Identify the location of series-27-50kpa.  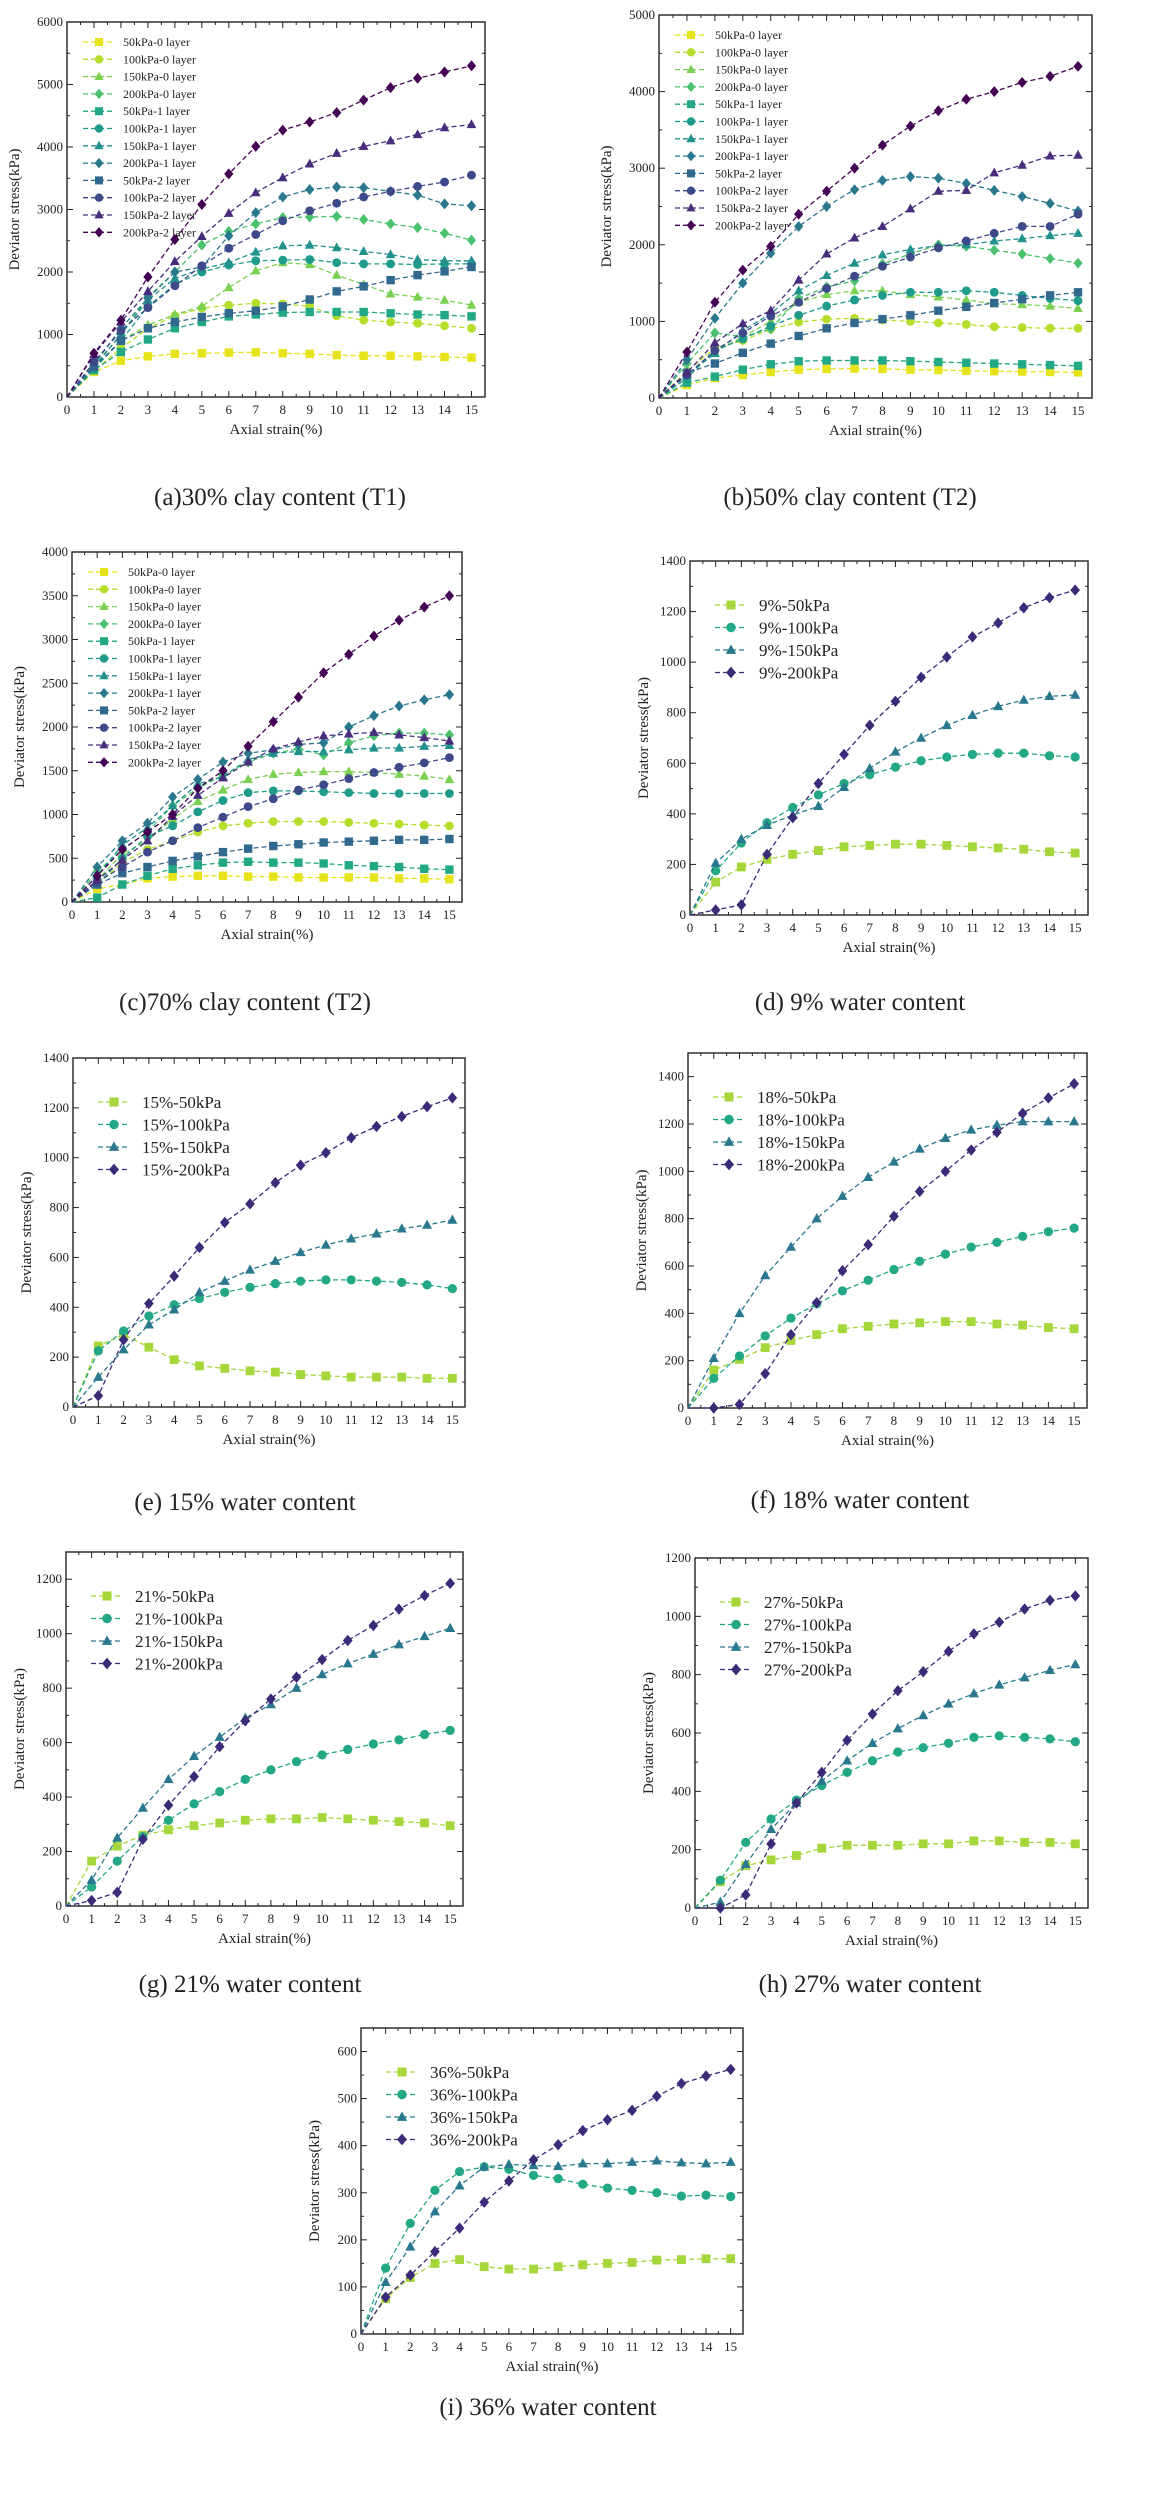
(887, 1872).